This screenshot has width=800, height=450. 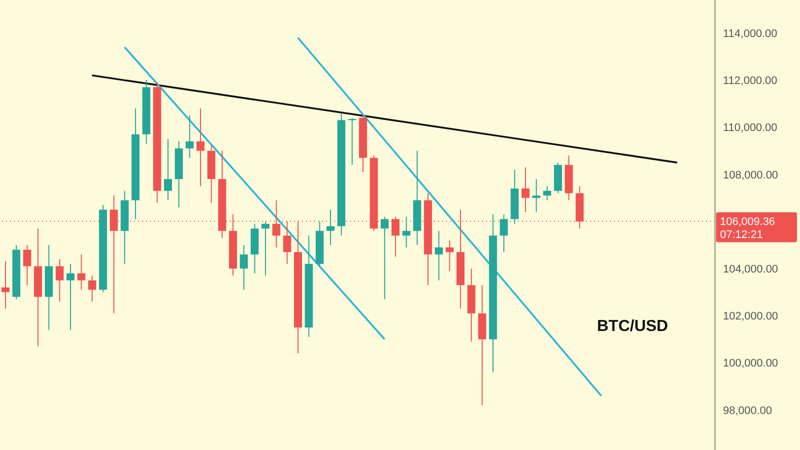 I want to click on y-tick-label: 110,000.00, so click(x=750, y=128).